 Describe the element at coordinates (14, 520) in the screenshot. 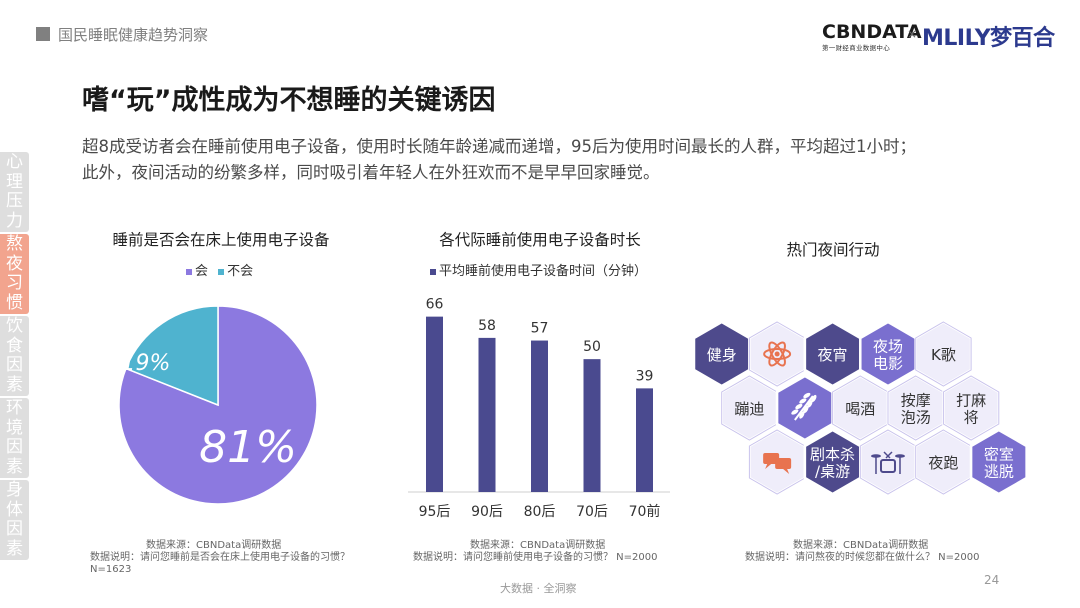

I see `side-tab-4: 身体因素` at that location.